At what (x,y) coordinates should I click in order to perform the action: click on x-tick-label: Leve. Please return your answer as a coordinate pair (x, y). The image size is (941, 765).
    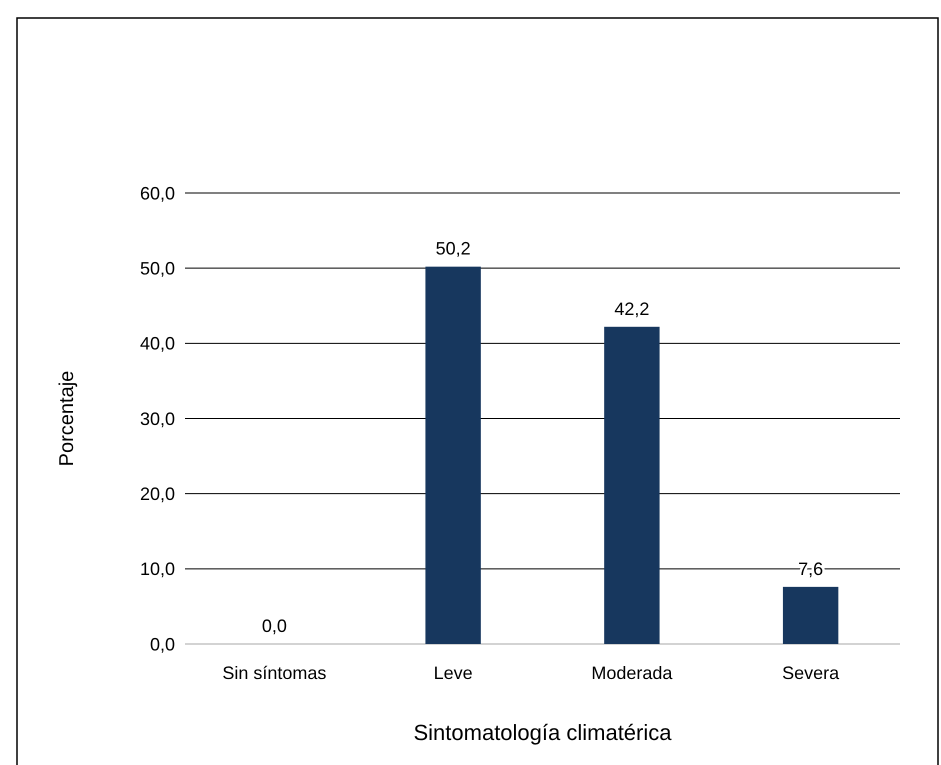
    Looking at the image, I should click on (453, 673).